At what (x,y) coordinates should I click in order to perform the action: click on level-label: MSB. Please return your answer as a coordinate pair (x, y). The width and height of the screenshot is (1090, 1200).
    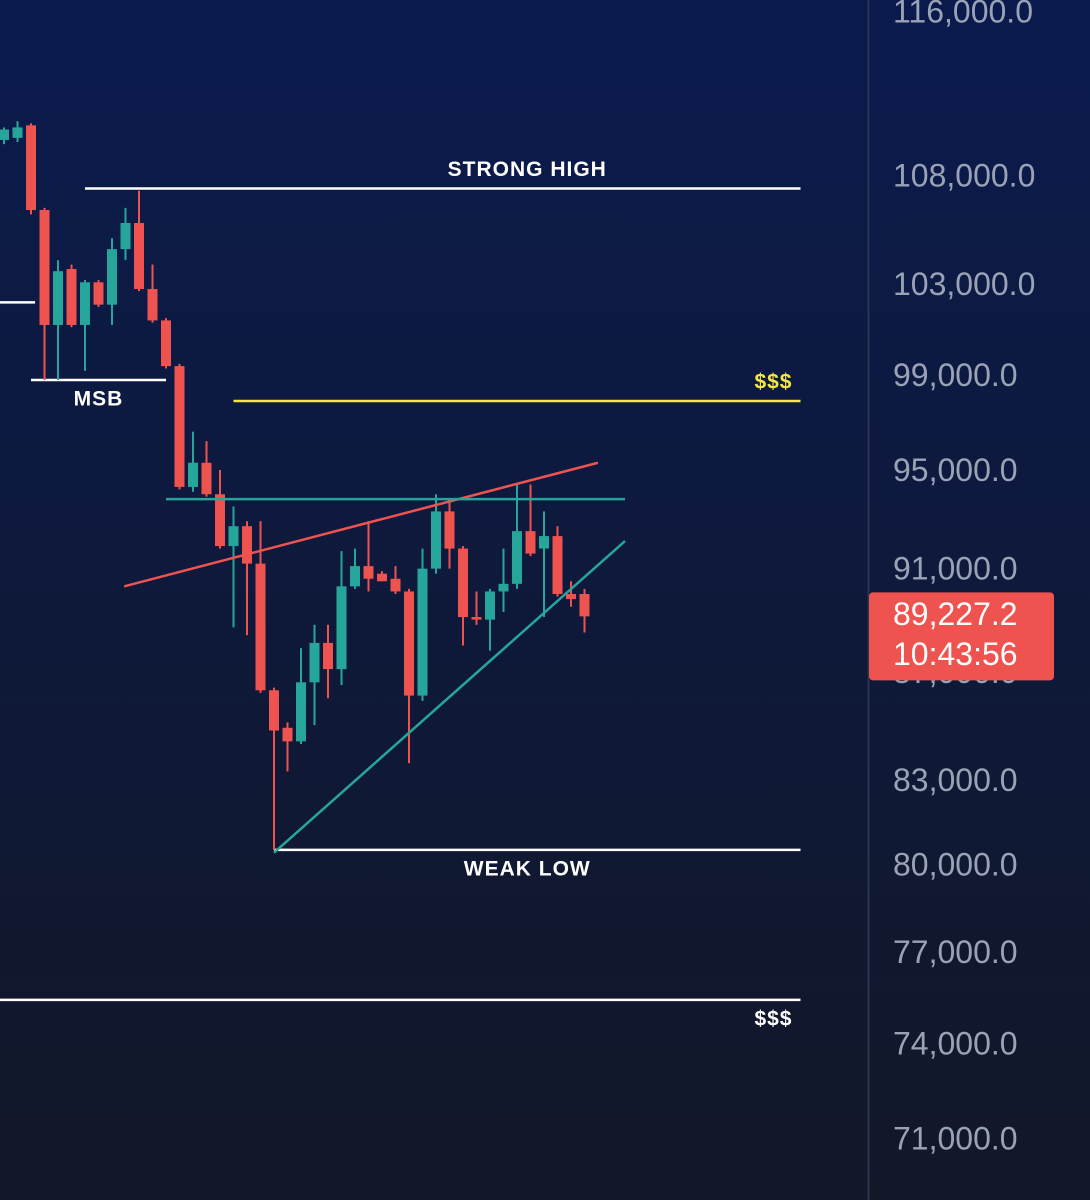
    Looking at the image, I should click on (99, 399).